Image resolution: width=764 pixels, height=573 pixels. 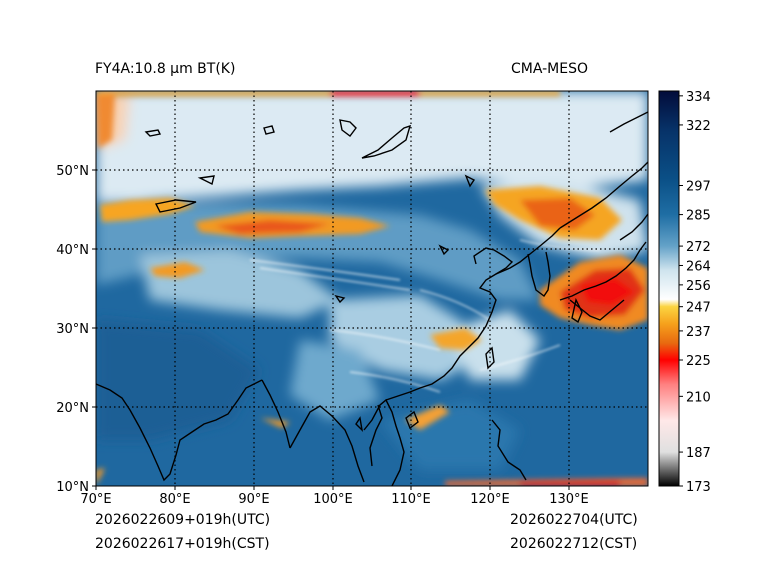 What do you see at coordinates (253, 499) in the screenshot?
I see `lon-tick-label: 90°E` at bounding box center [253, 499].